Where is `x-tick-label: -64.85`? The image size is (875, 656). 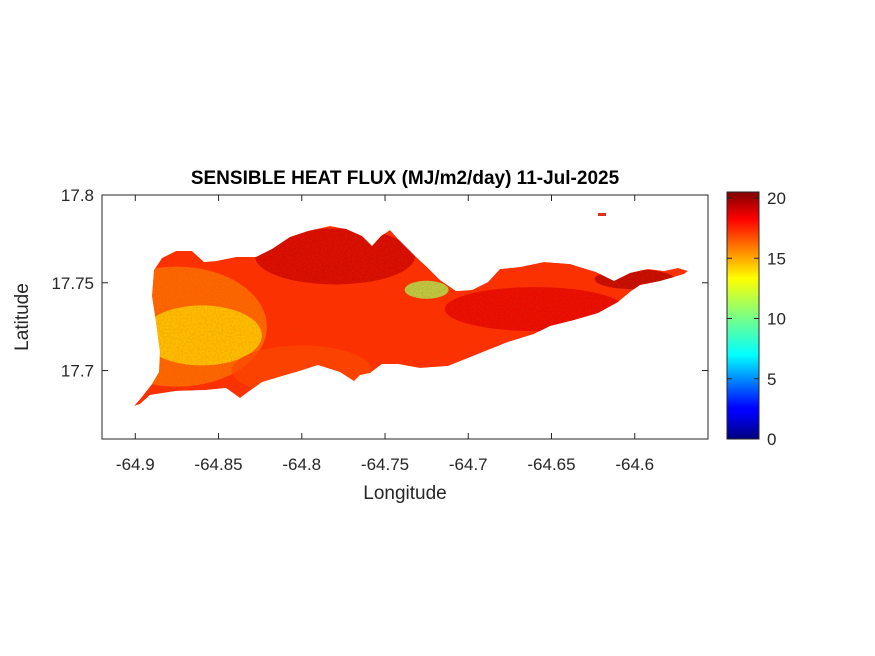
x-tick-label: -64.85 is located at coordinates (218, 464).